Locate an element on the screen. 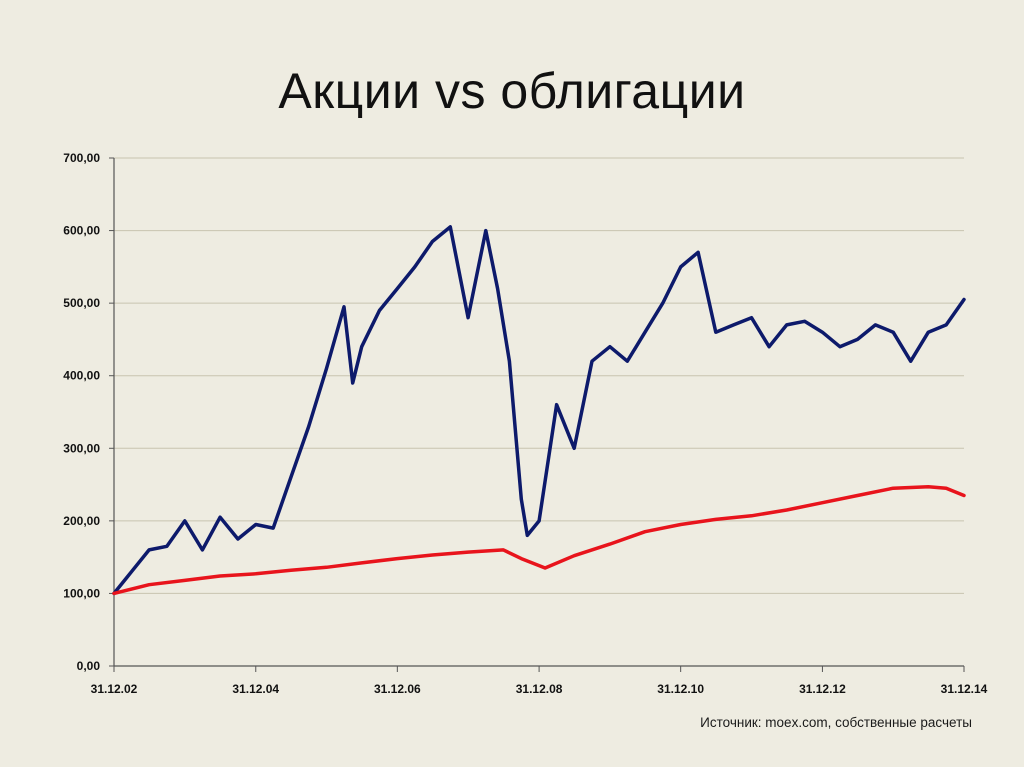 This screenshot has width=1024, height=767. y-tick-label: 0,00 is located at coordinates (89, 666).